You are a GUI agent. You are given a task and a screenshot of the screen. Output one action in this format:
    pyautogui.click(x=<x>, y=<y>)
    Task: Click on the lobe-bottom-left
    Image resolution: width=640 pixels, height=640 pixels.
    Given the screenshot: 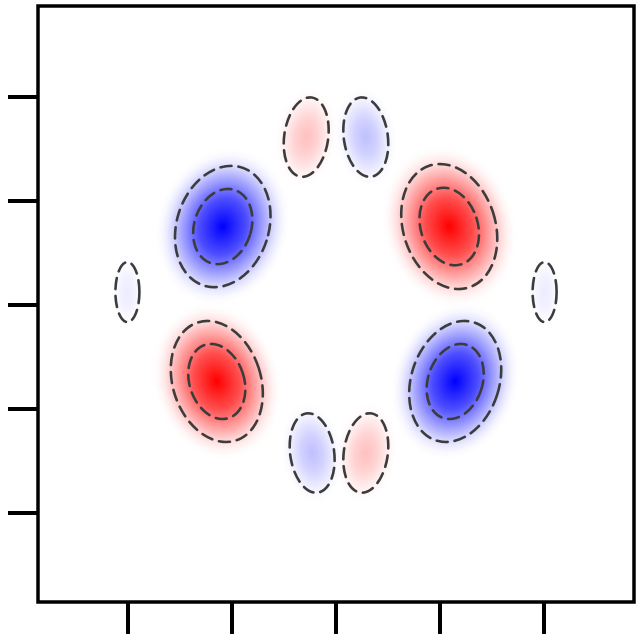 What is the action you would take?
    pyautogui.click(x=312, y=453)
    